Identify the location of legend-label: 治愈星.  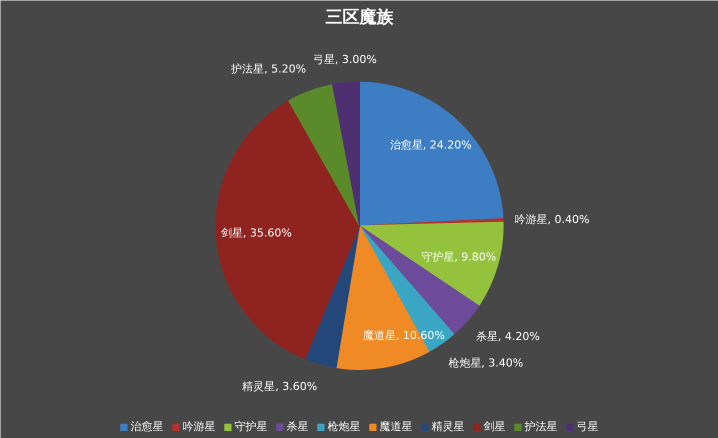
(147, 426).